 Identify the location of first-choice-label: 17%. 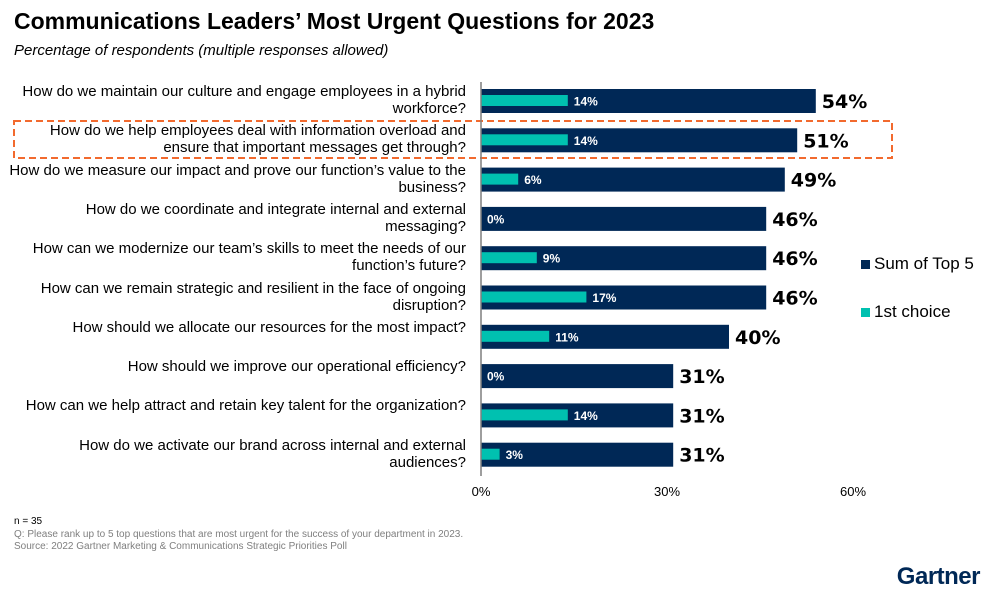
(604, 298).